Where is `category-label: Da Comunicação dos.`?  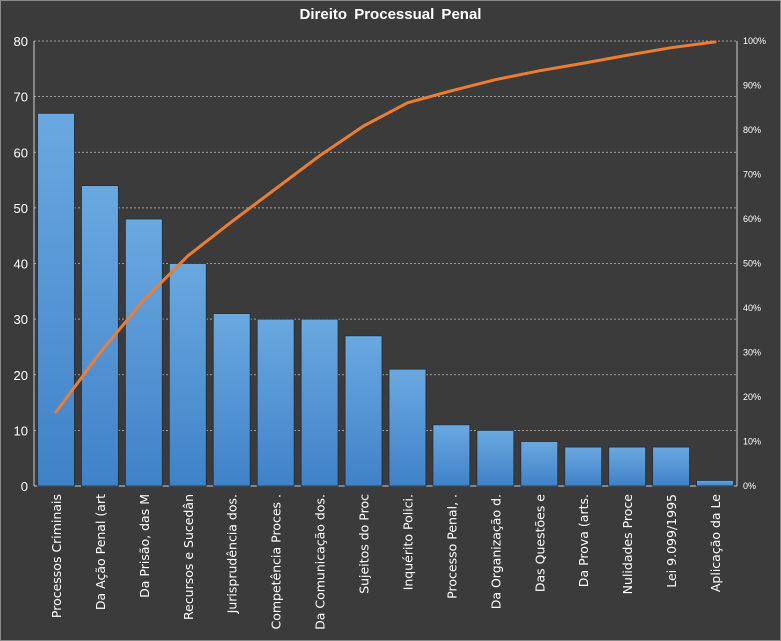
category-label: Da Comunicação dos. is located at coordinates (320, 562).